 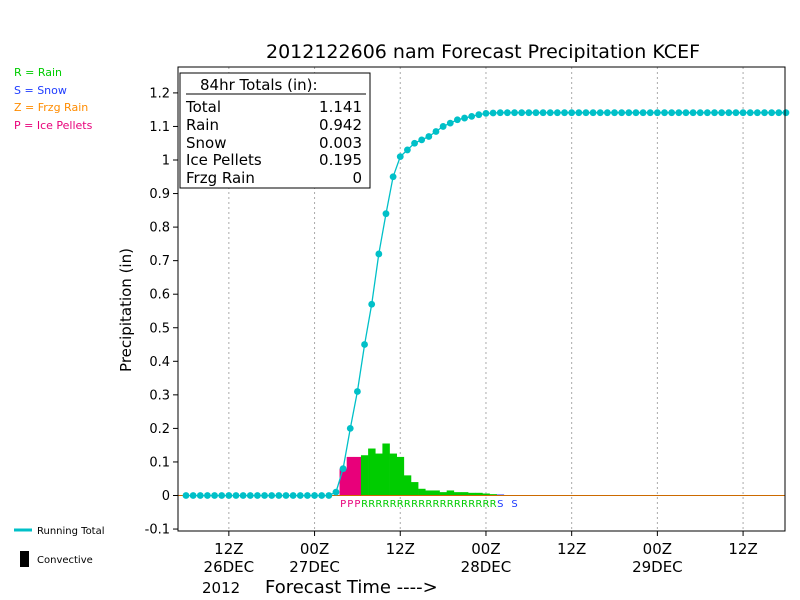 I want to click on x-axis-label: Forecast Time ---->, so click(x=351, y=587).